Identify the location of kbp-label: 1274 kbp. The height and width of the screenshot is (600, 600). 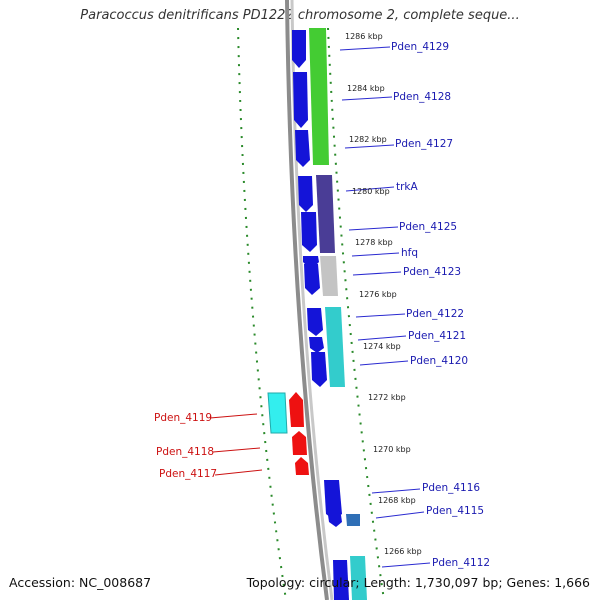
(382, 346).